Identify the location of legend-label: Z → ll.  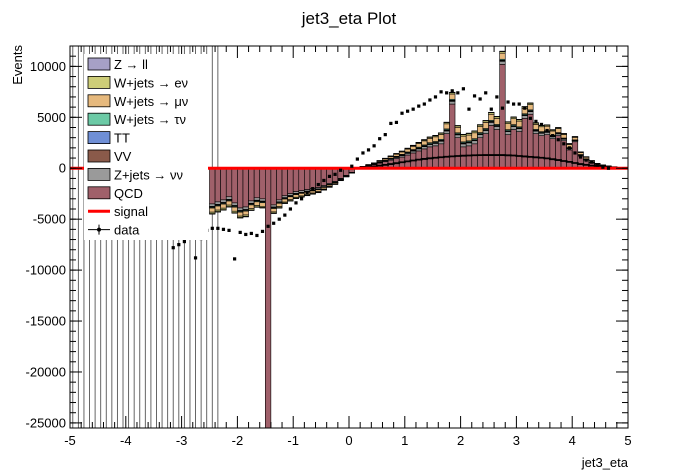
(131, 64).